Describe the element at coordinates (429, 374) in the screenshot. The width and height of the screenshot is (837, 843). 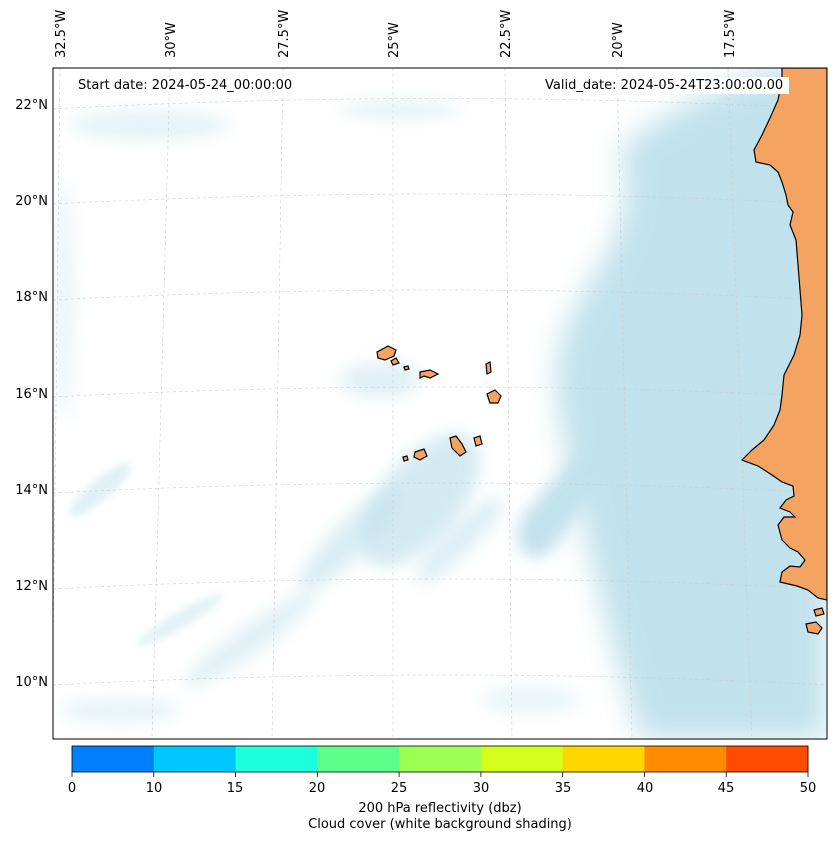
I see `island-sao-nicolau` at that location.